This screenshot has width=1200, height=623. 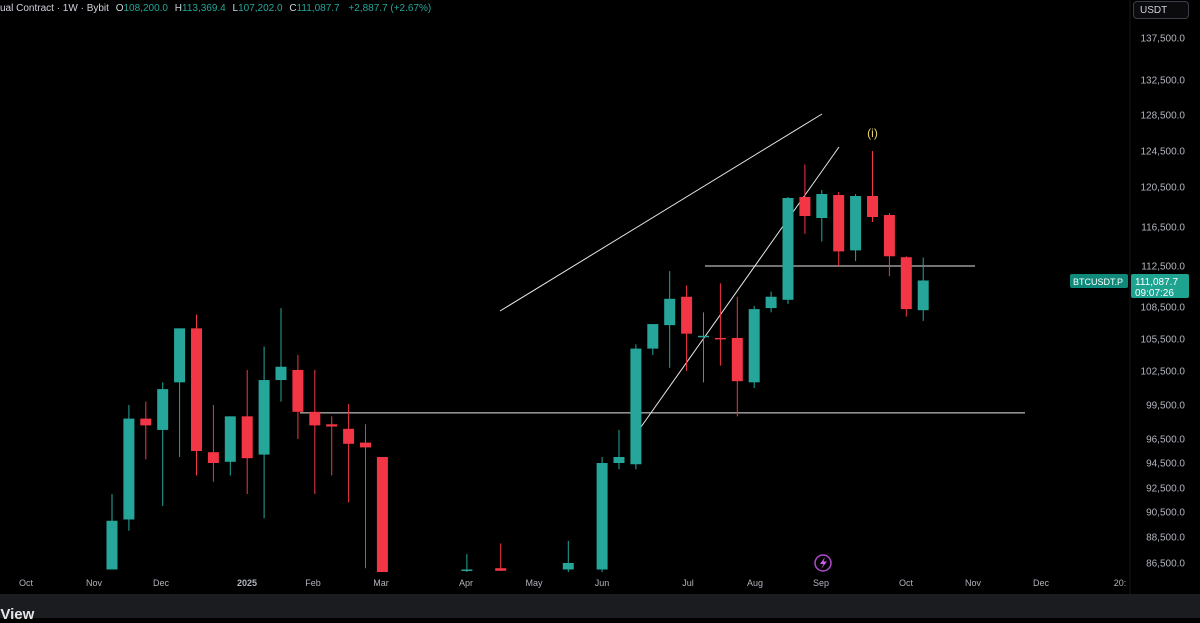 What do you see at coordinates (54, 8) in the screenshot?
I see `symbol-text: ual Contract · 1W · Bybit` at bounding box center [54, 8].